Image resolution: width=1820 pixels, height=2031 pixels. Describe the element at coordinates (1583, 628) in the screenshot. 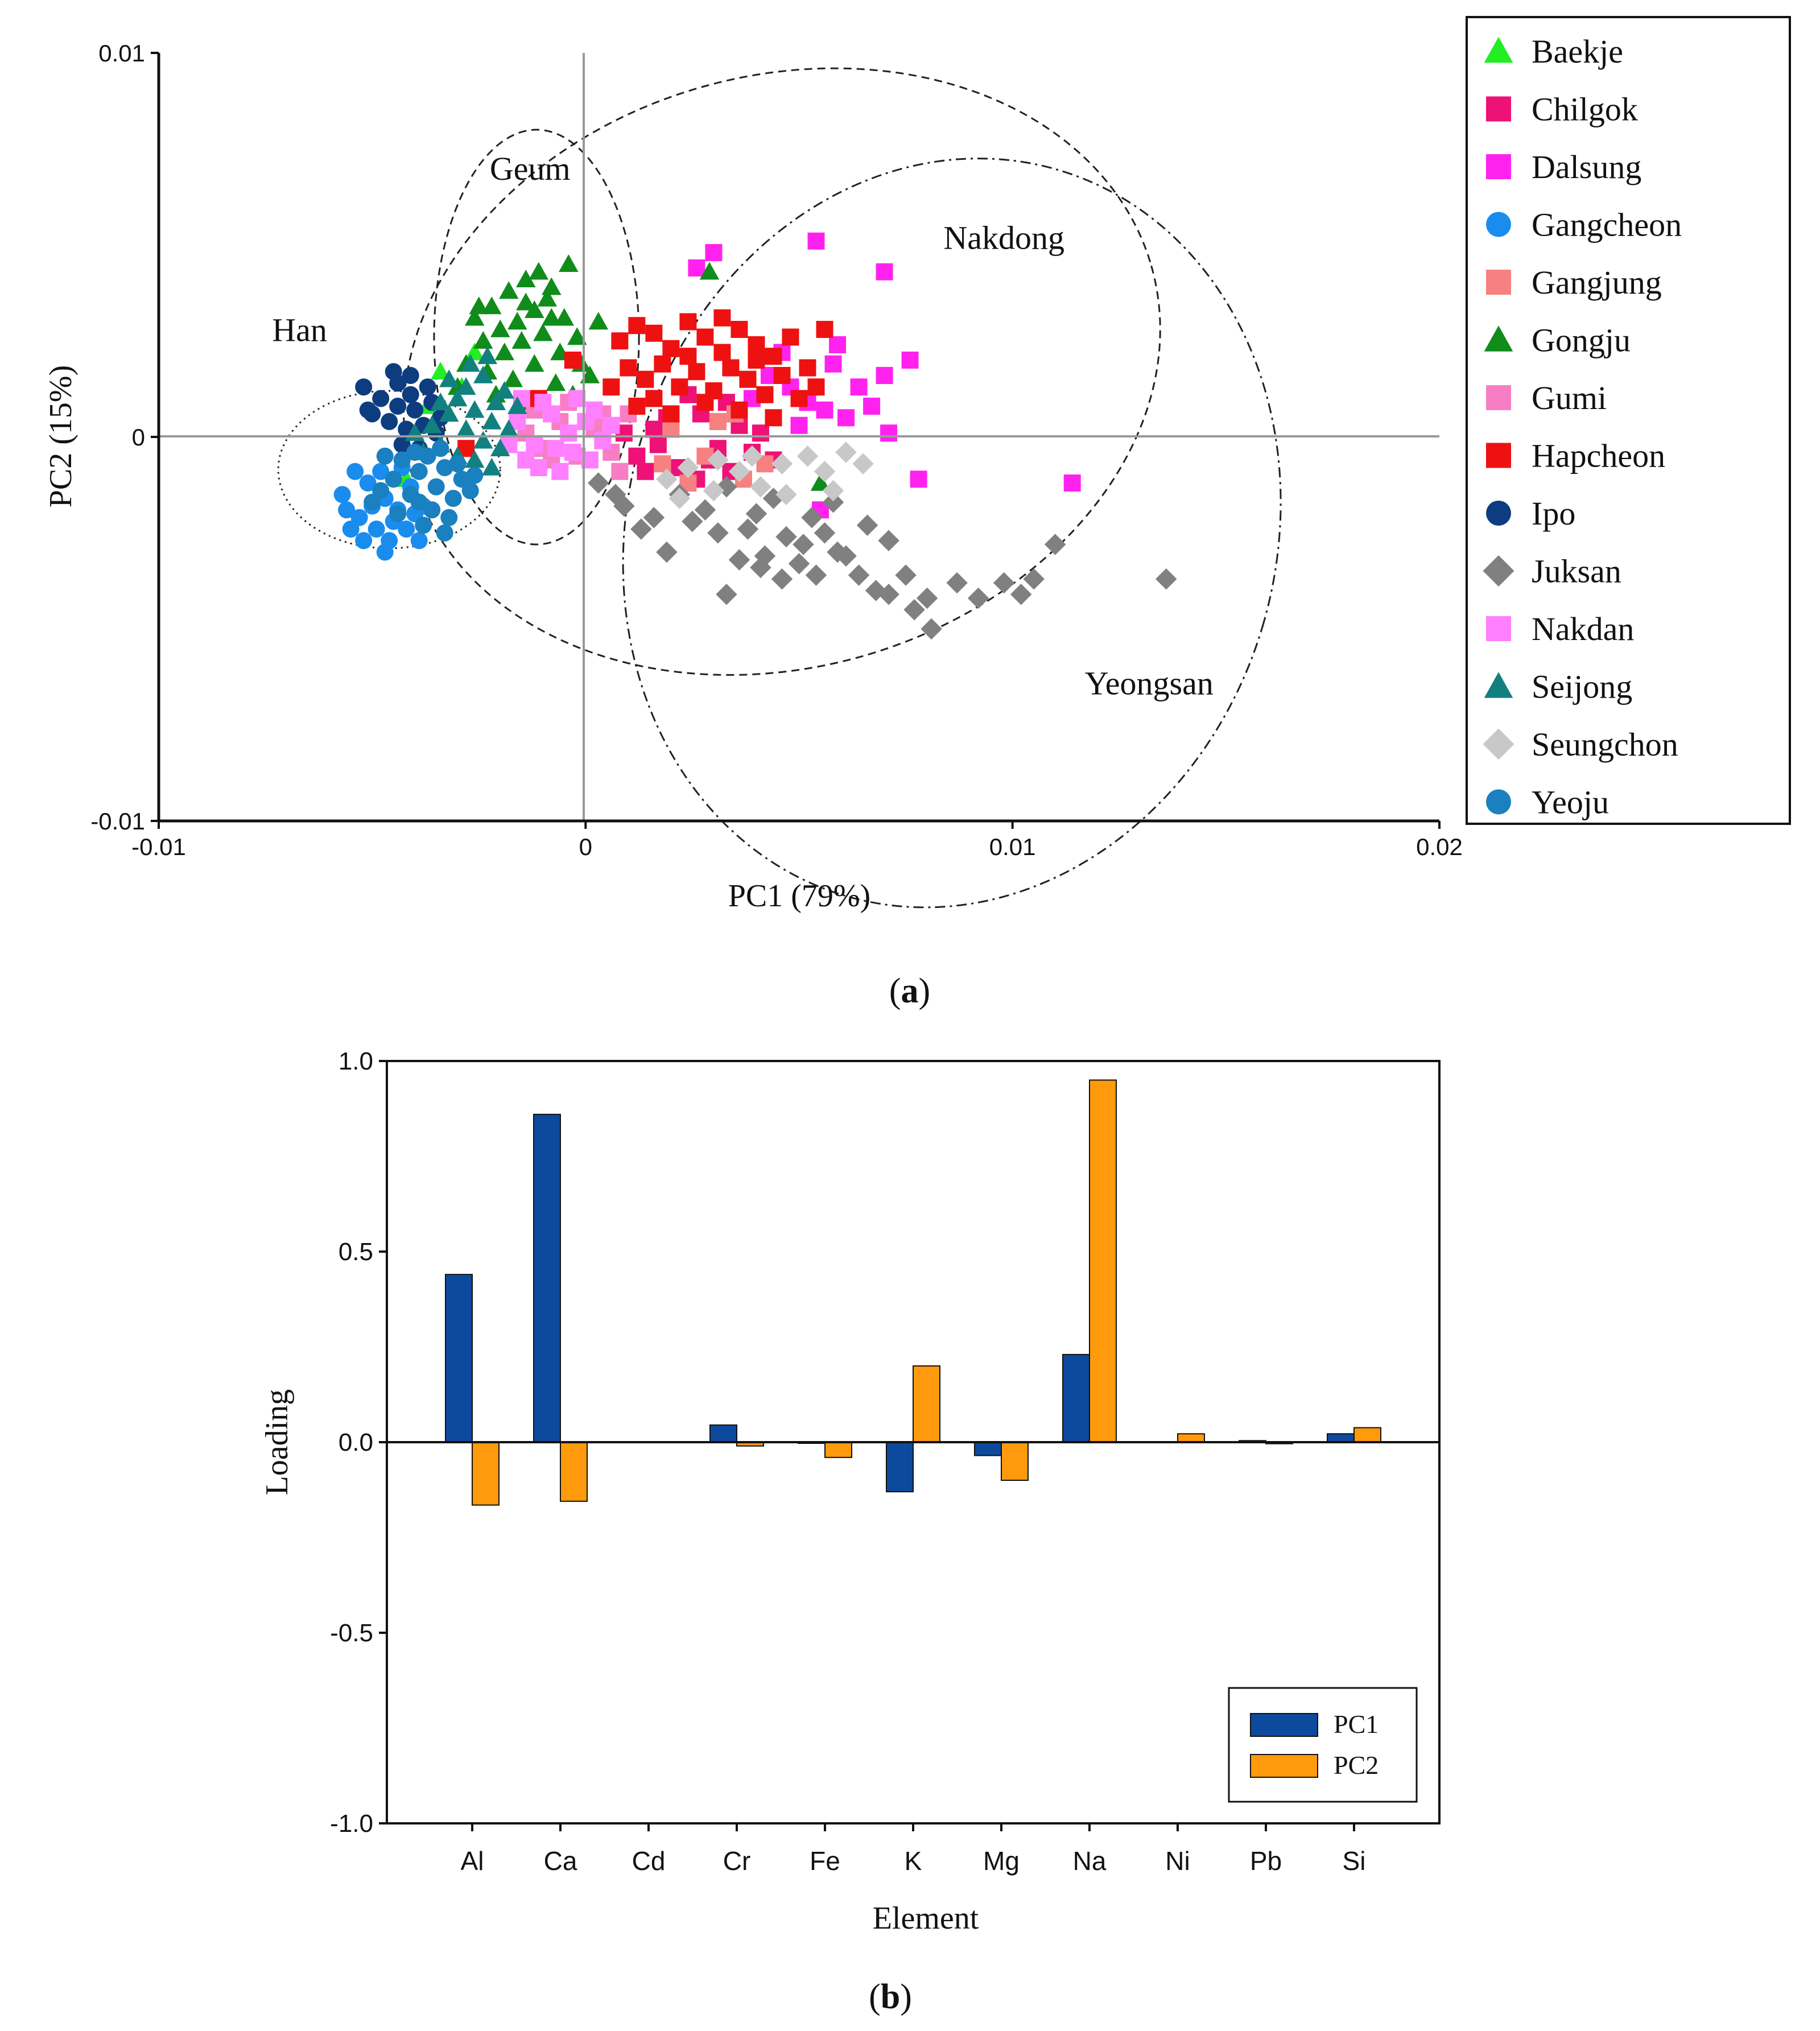

I see `legend-label-nakdan: Nakdan` at that location.